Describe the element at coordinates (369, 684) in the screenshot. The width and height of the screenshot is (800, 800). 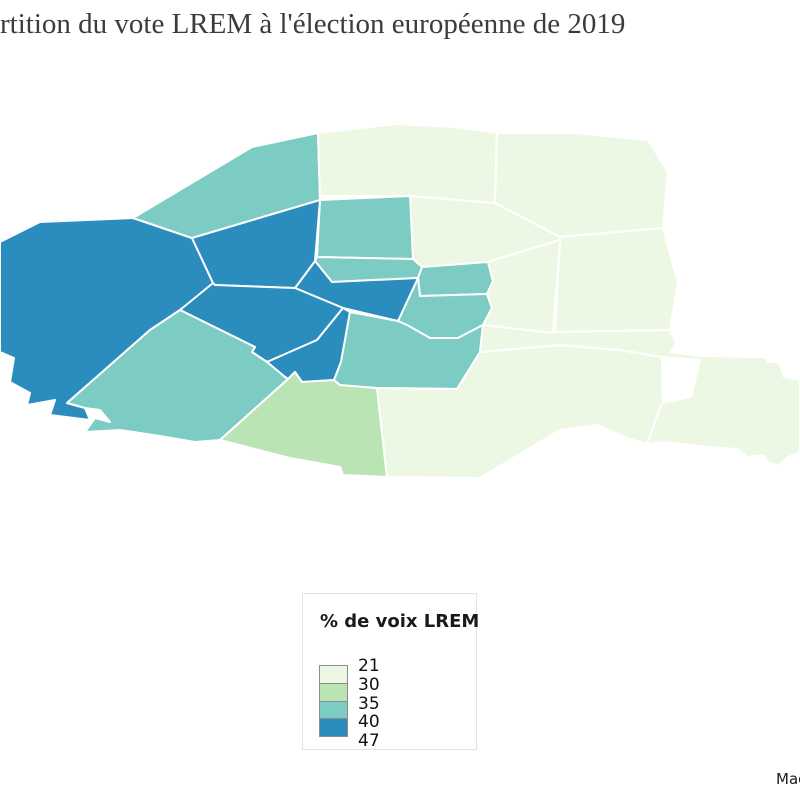
I see `legend-tick-label: 30` at that location.